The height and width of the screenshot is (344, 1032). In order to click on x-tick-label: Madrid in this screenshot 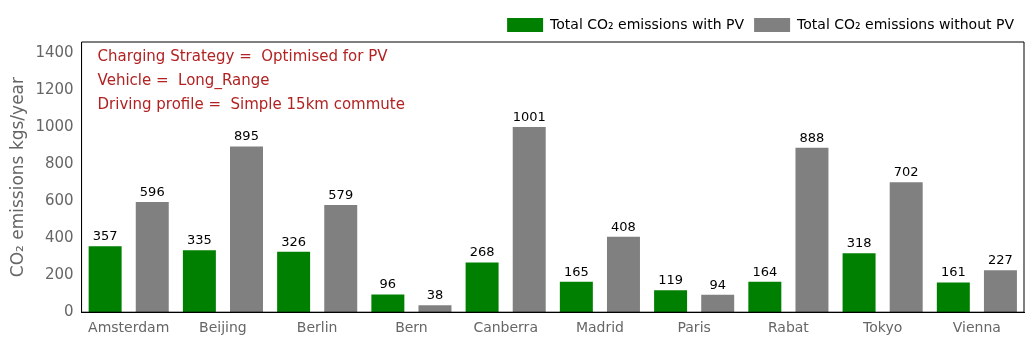, I will do `click(599, 327)`.